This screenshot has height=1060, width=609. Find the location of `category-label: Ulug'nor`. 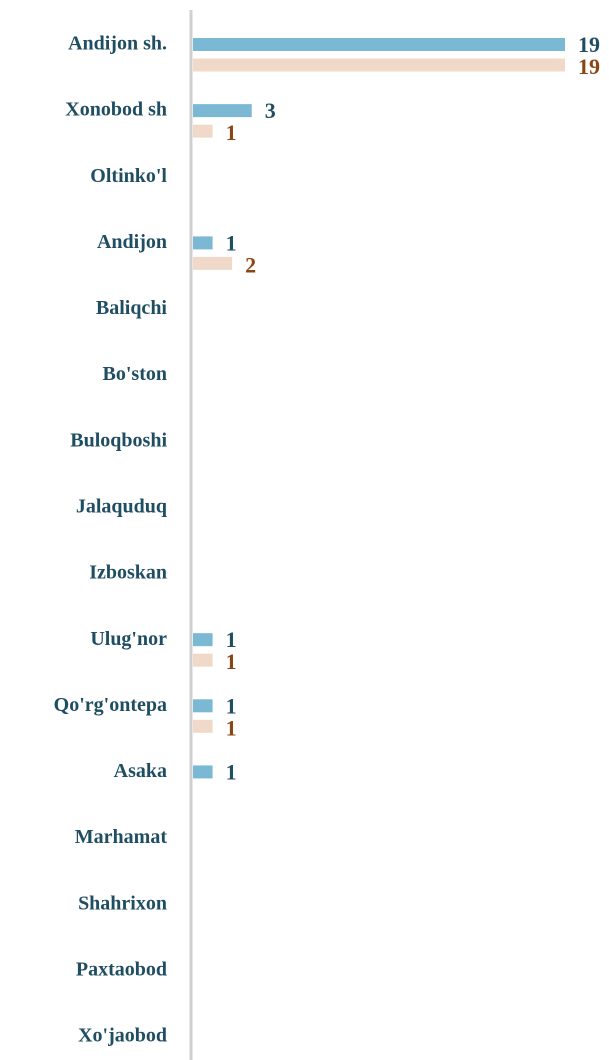

category-label: Ulug'nor is located at coordinates (128, 639).